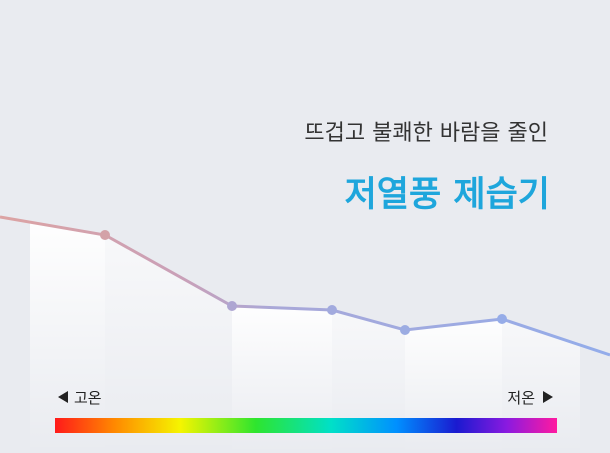 This screenshot has height=453, width=610. What do you see at coordinates (447, 195) in the screenshot?
I see `title: 저열풍 제습기` at bounding box center [447, 195].